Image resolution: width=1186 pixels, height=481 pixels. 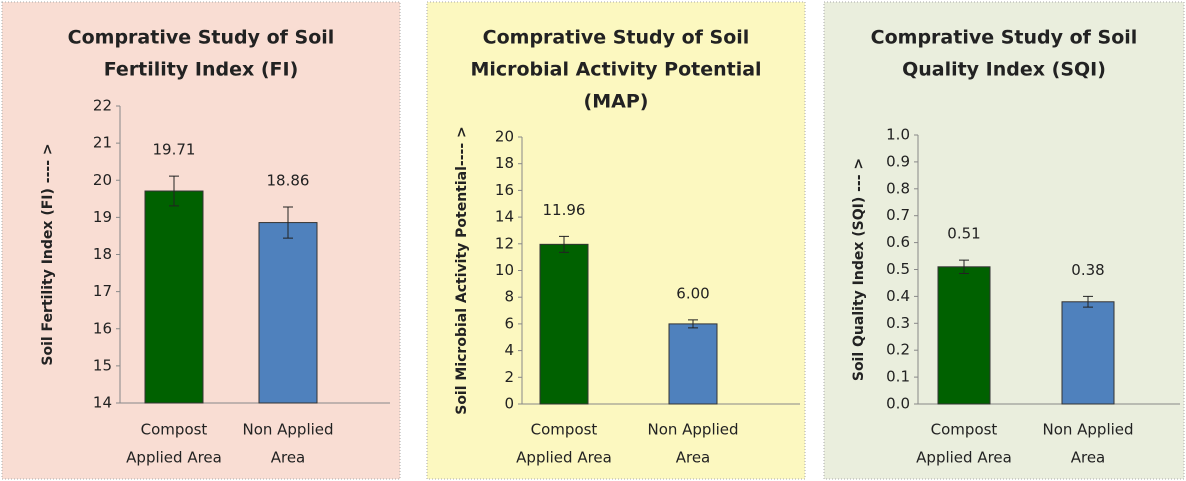 What do you see at coordinates (898, 188) in the screenshot?
I see `y-tick-label: 0.8` at bounding box center [898, 188].